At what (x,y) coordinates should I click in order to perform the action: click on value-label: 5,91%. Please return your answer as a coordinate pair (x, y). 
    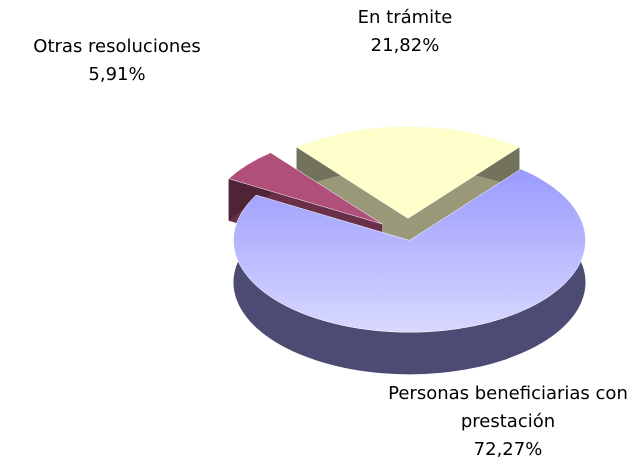
    Looking at the image, I should click on (117, 74).